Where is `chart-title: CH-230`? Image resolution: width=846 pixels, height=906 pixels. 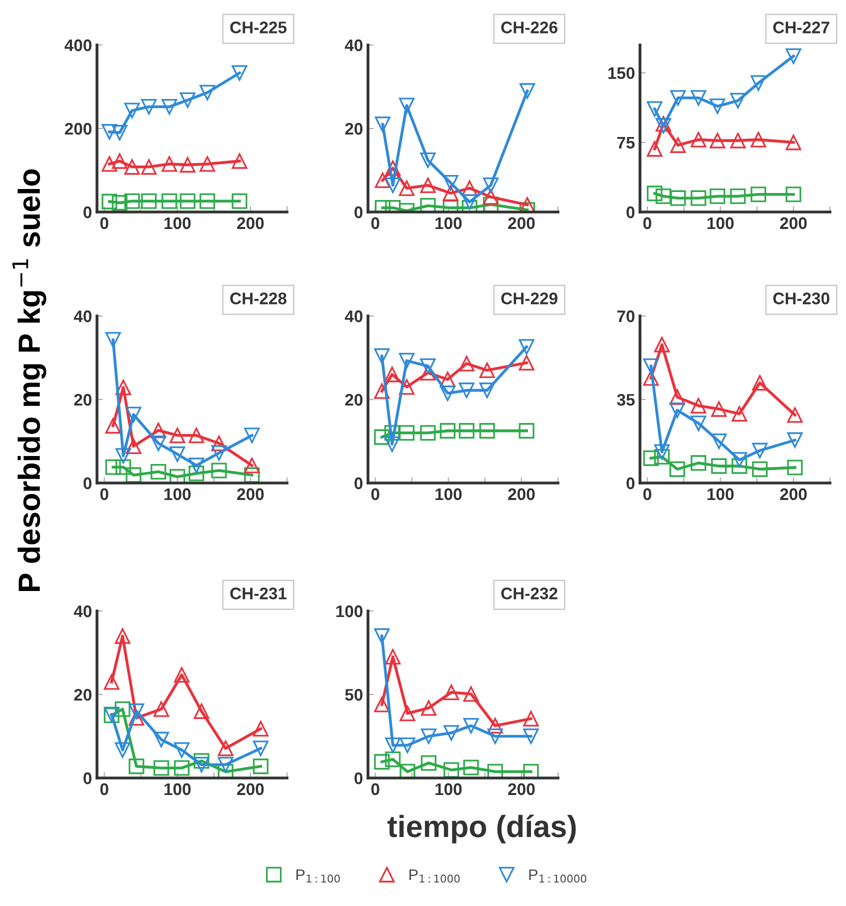
chart-title: CH-230 is located at coordinates (801, 298).